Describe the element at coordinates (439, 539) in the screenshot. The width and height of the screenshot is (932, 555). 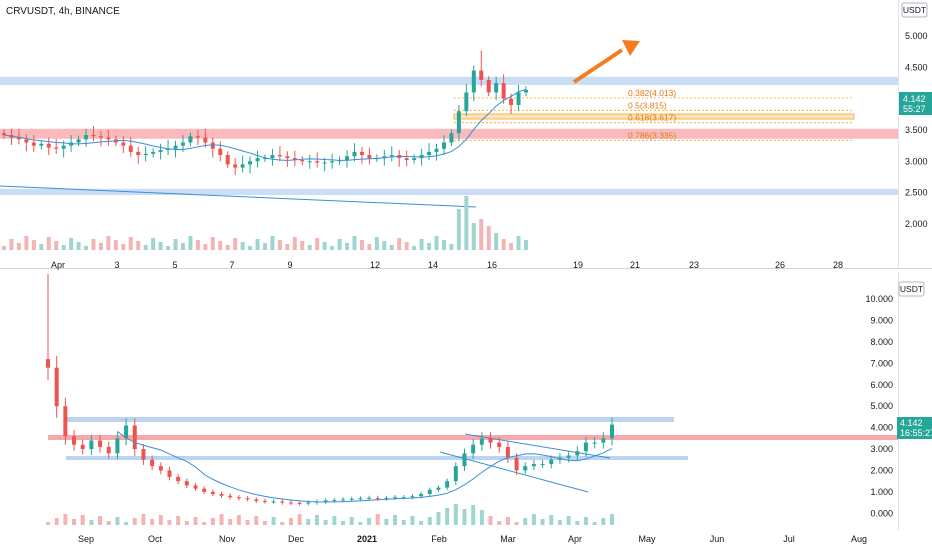
I see `time-tick: Feb` at that location.